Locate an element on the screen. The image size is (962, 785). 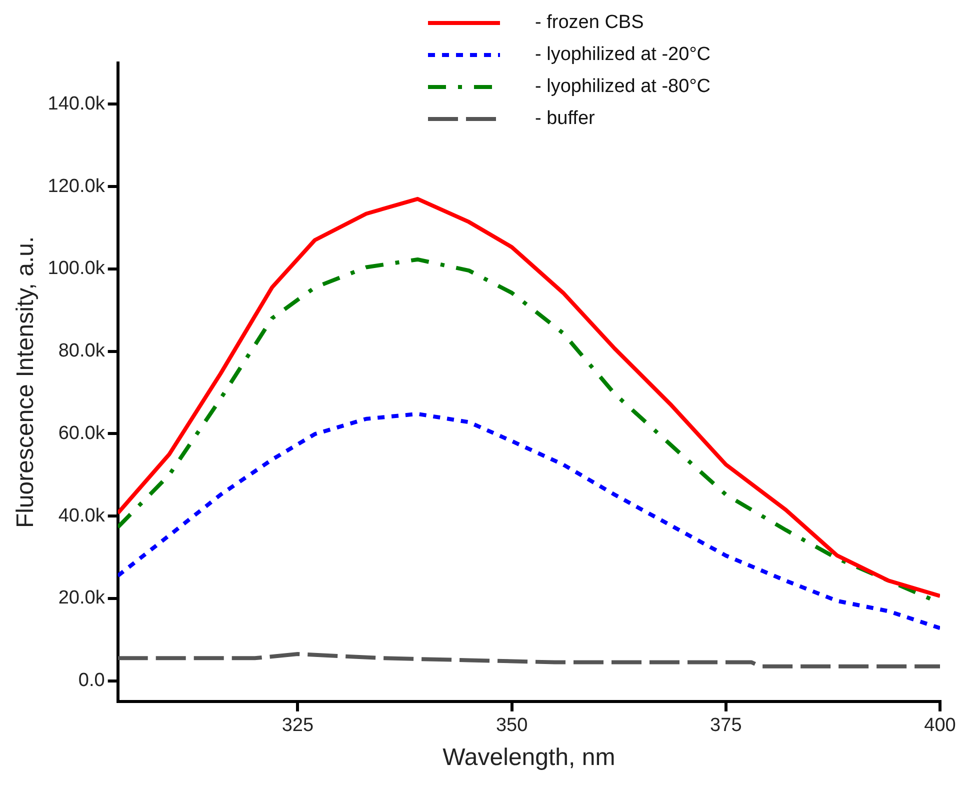
y-tick-label: 0.0 is located at coordinates (91, 681).